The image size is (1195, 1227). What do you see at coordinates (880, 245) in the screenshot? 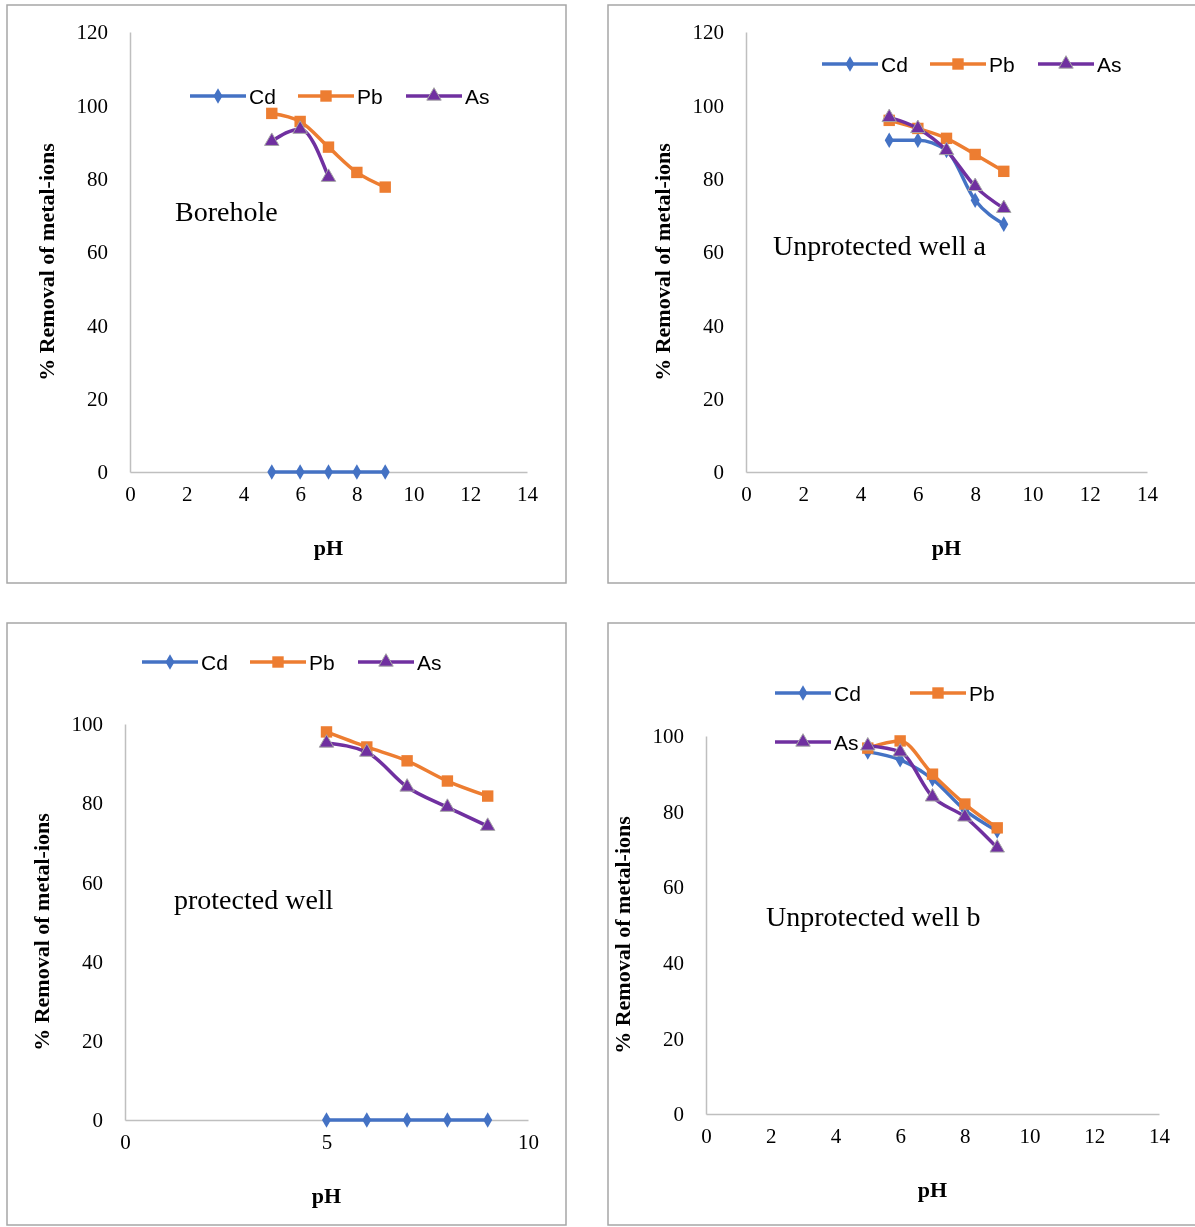
I see `annotation: Unprotected well a` at bounding box center [880, 245].